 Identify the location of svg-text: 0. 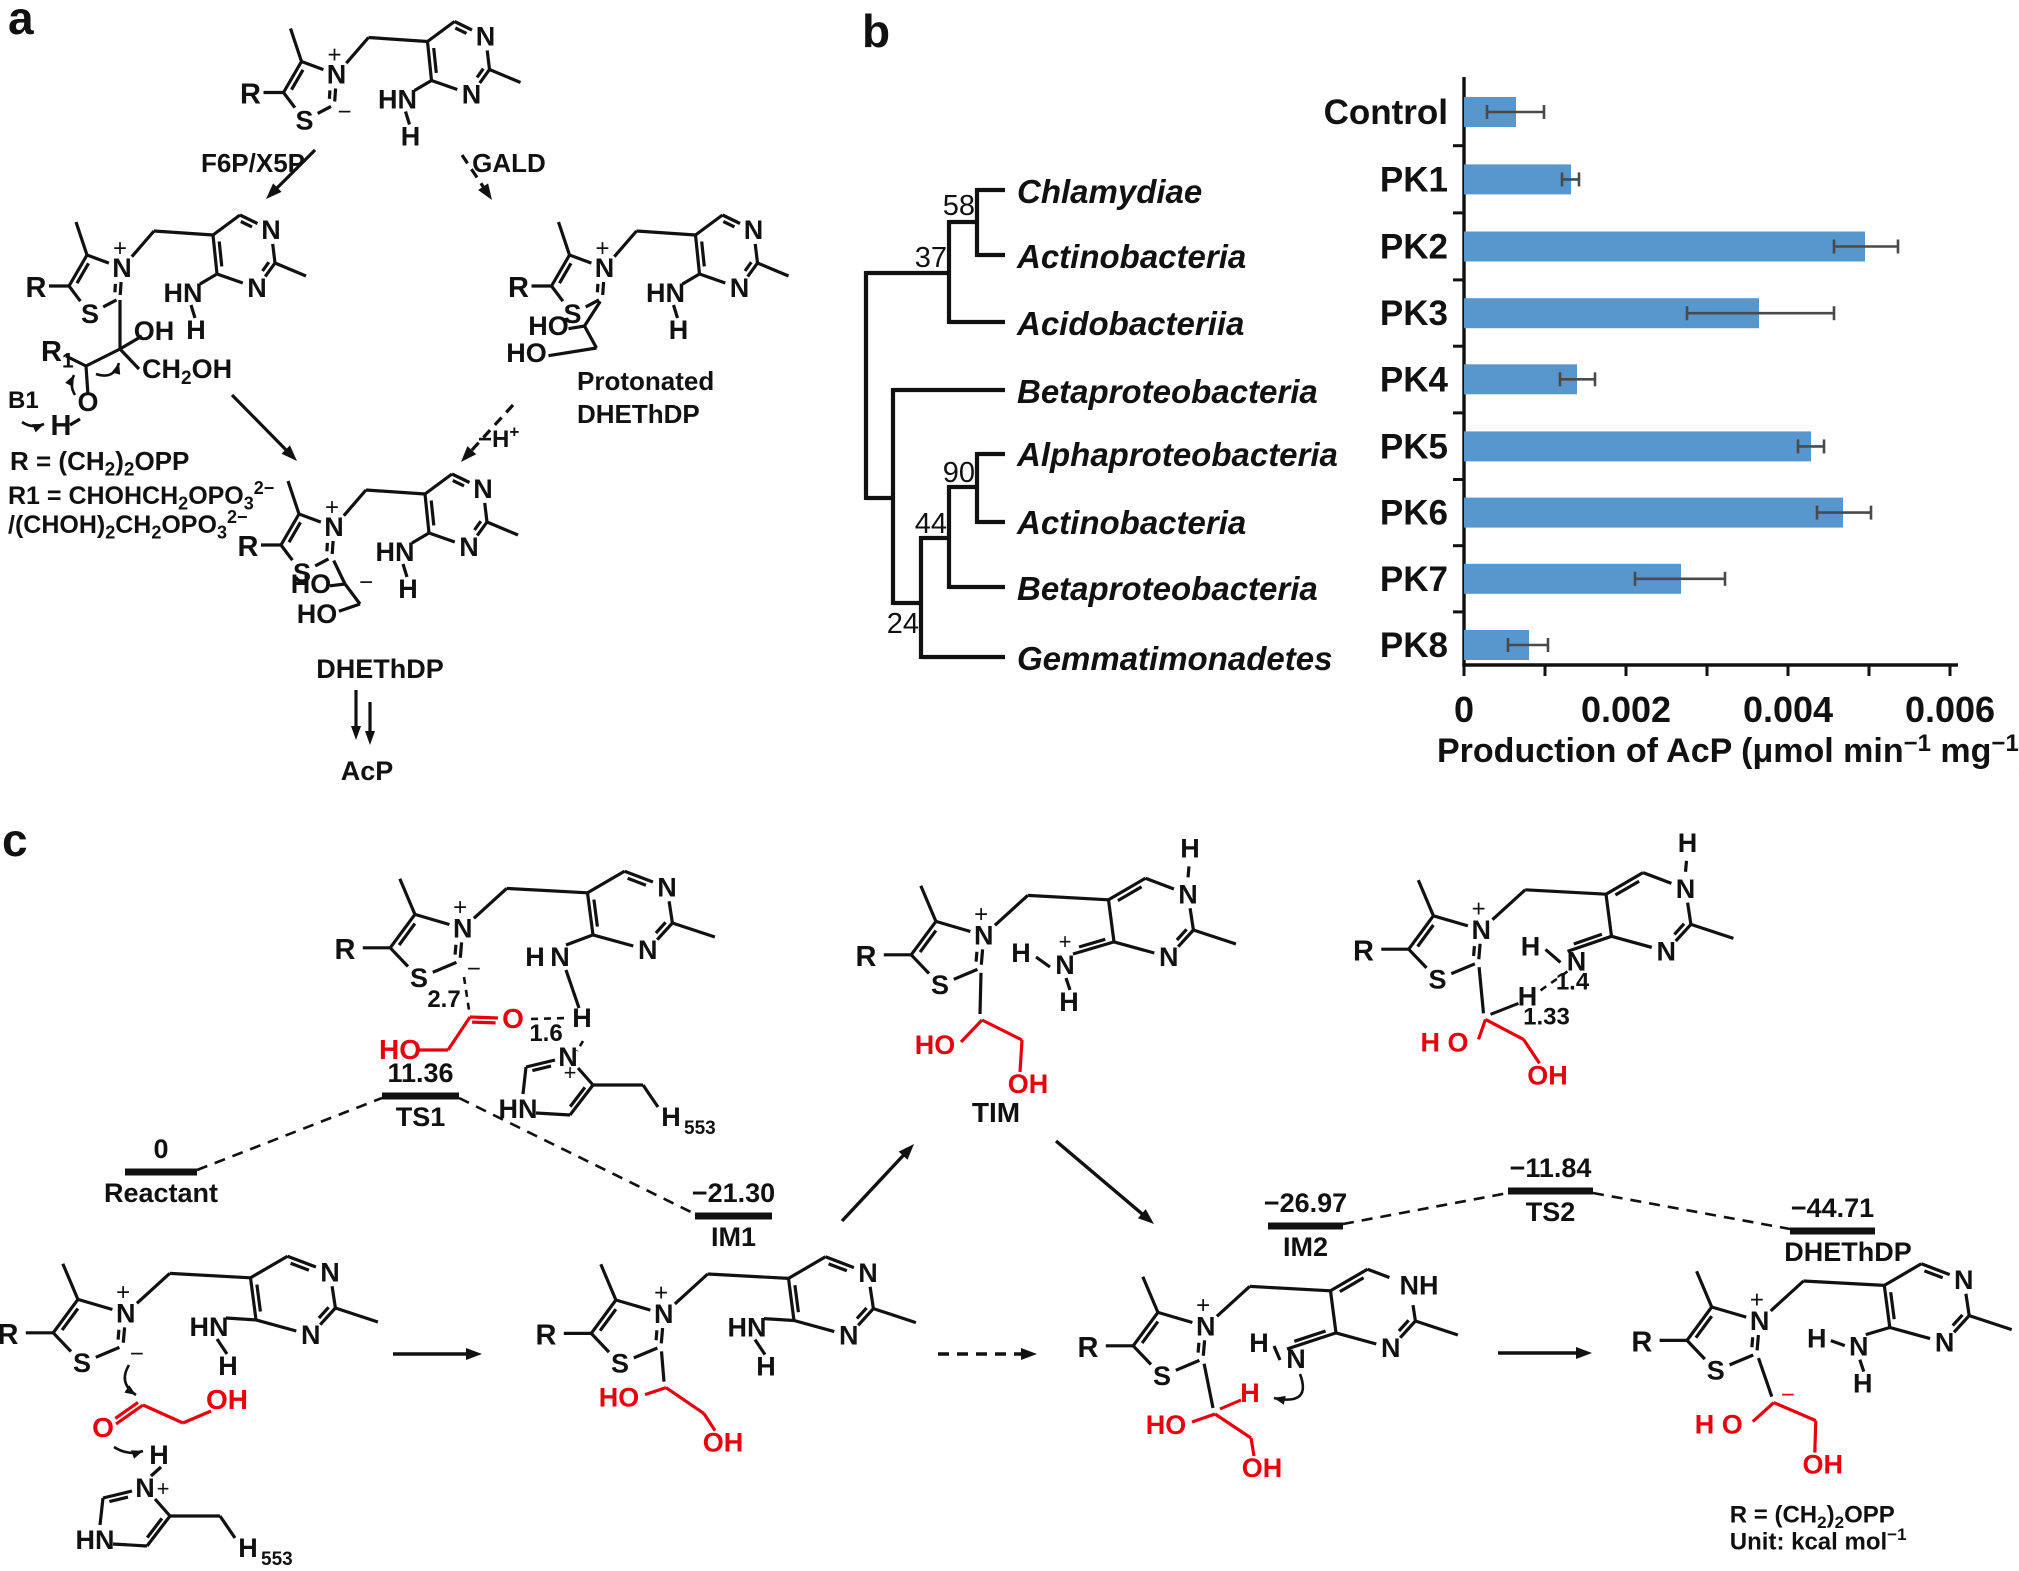
(1464, 709).